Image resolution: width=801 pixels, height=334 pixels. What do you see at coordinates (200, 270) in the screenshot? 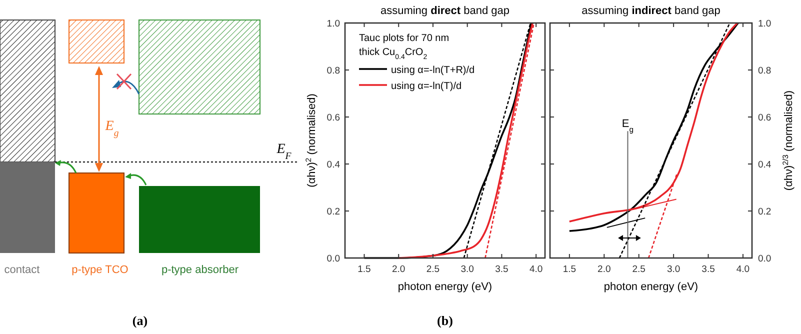
I see `text: p-type absorber` at bounding box center [200, 270].